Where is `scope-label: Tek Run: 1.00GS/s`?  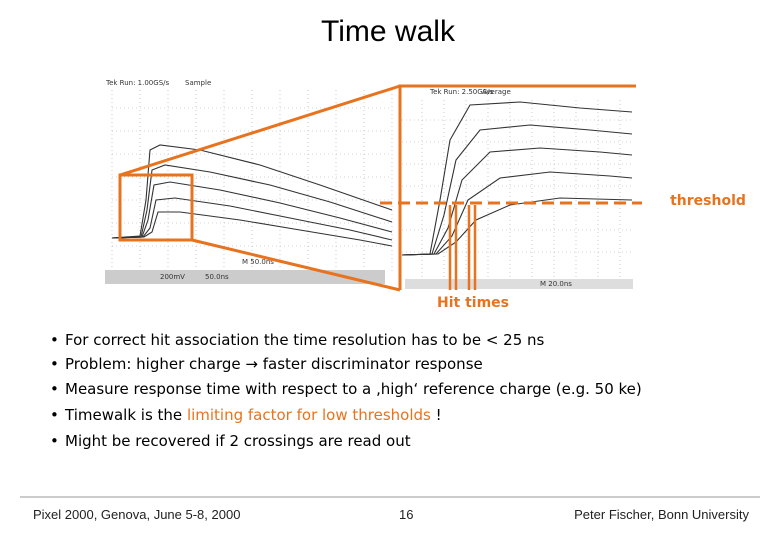
scope-label: Tek Run: 1.00GS/s is located at coordinates (137, 83).